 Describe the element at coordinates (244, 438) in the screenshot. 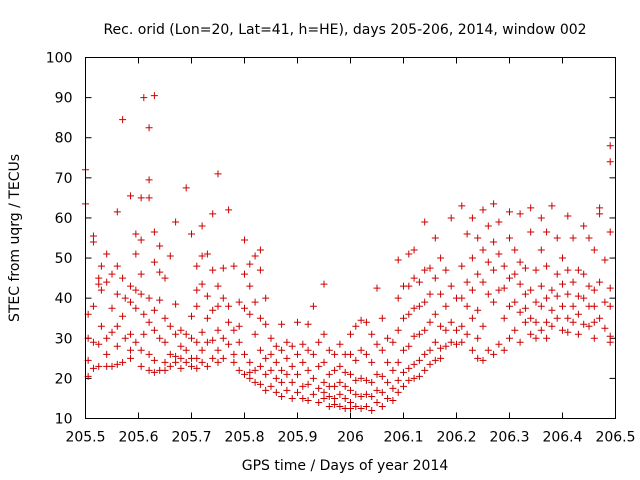

I see `x-tick-label: 205.8` at that location.